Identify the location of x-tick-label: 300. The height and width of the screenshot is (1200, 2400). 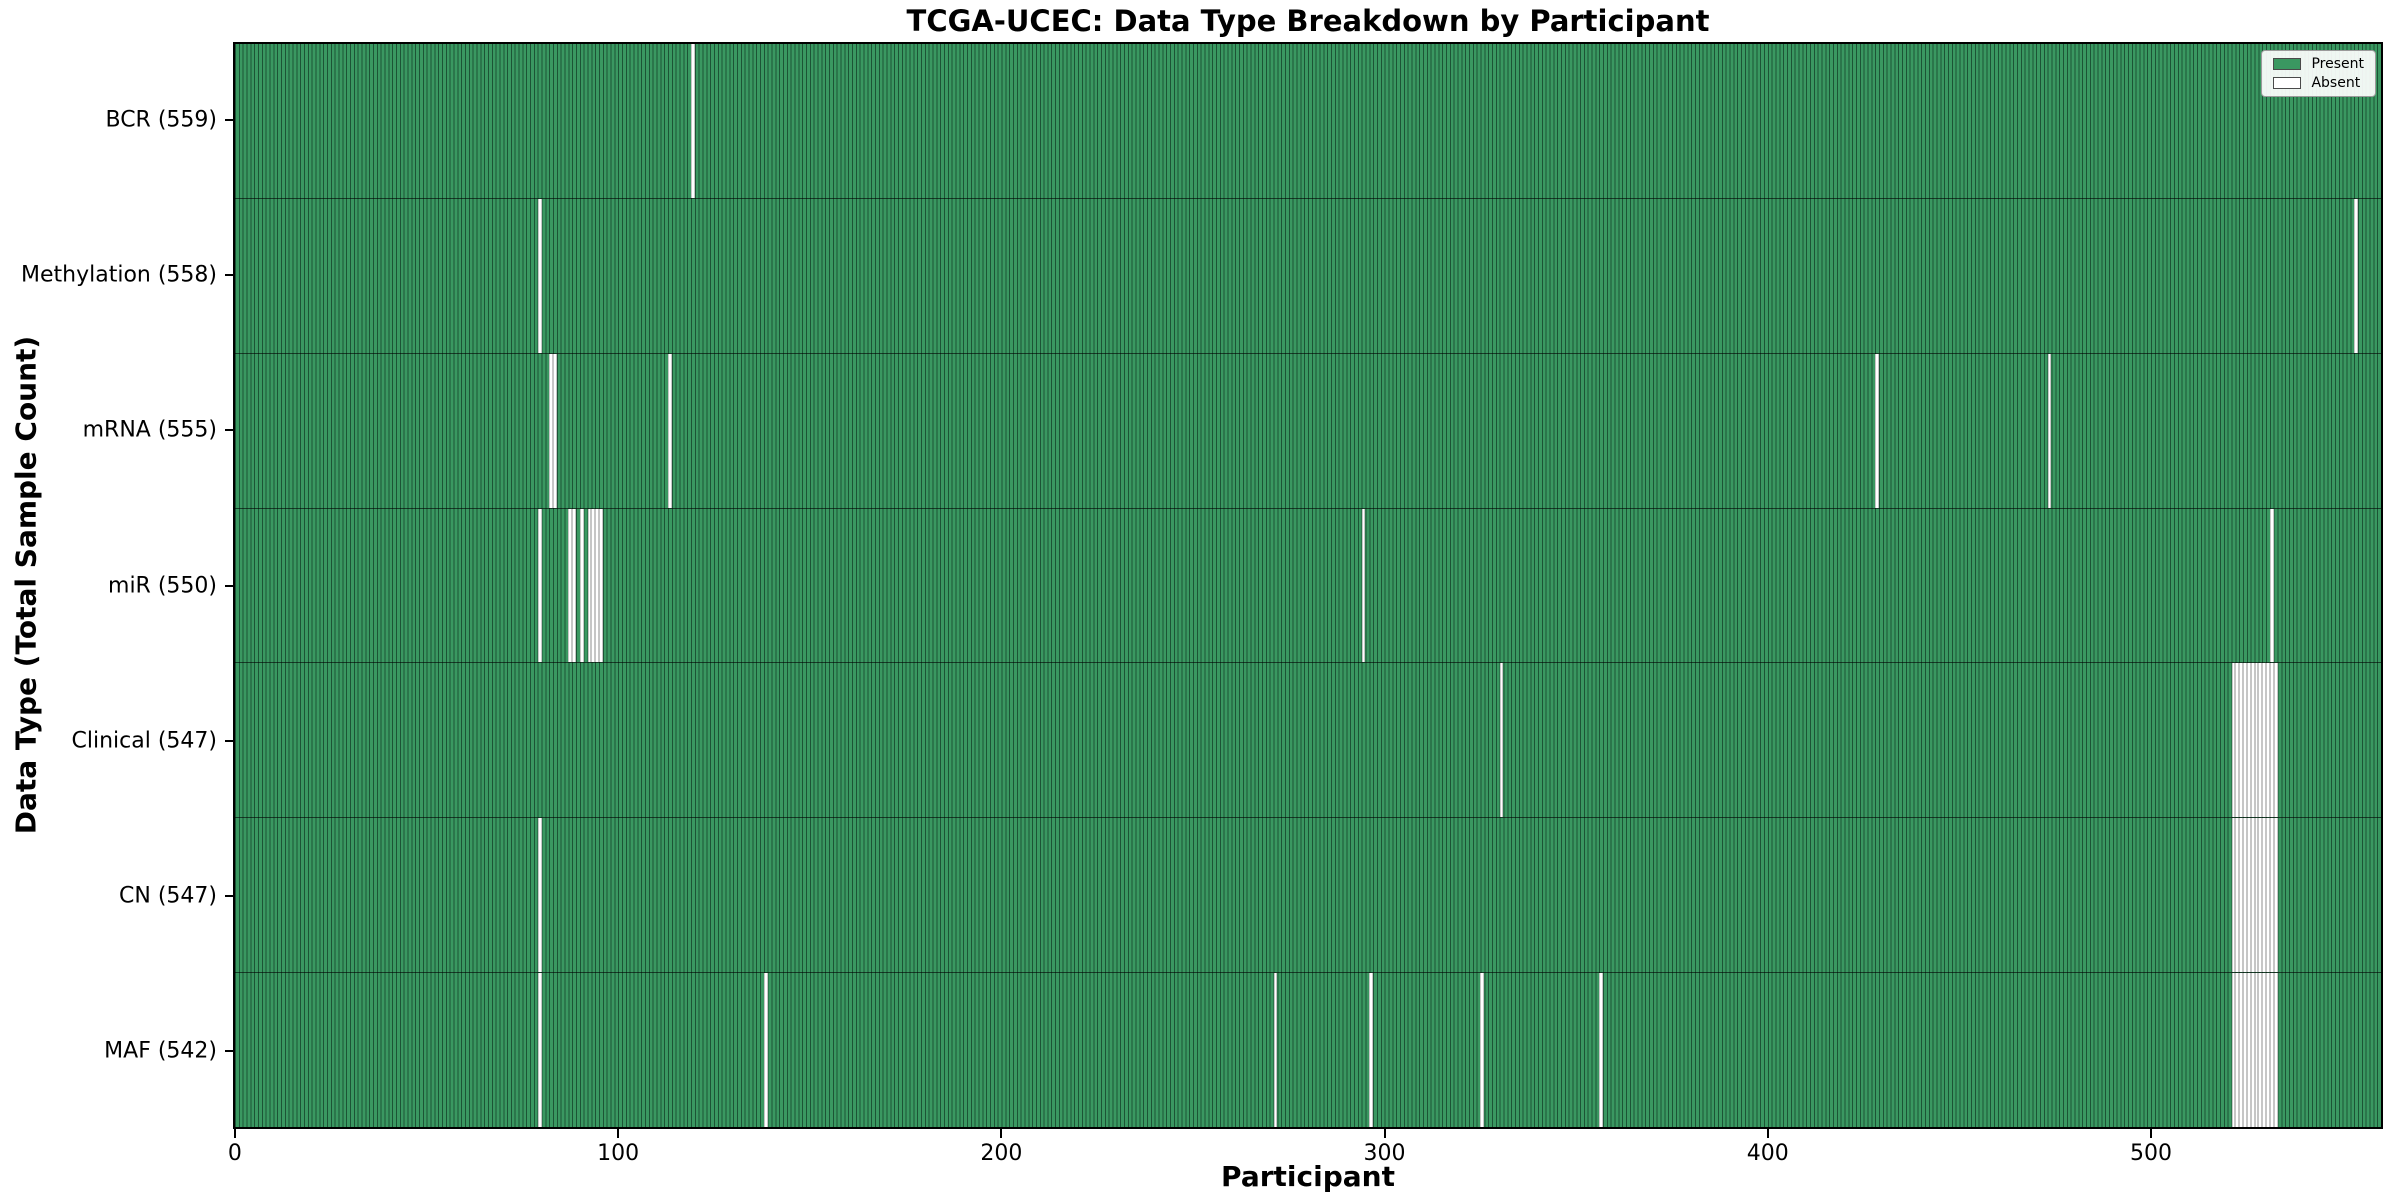
(1384, 1153).